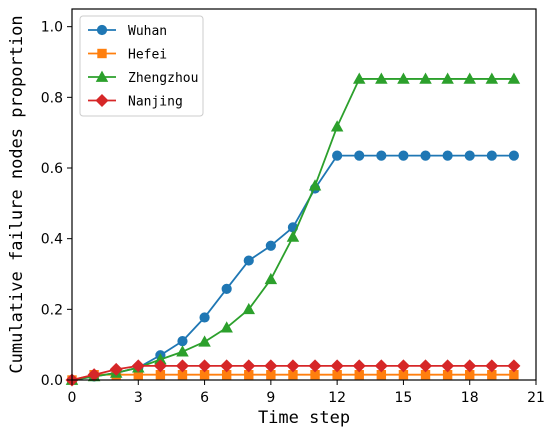  Describe the element at coordinates (147, 55) in the screenshot. I see `legend-label: Hefei` at that location.